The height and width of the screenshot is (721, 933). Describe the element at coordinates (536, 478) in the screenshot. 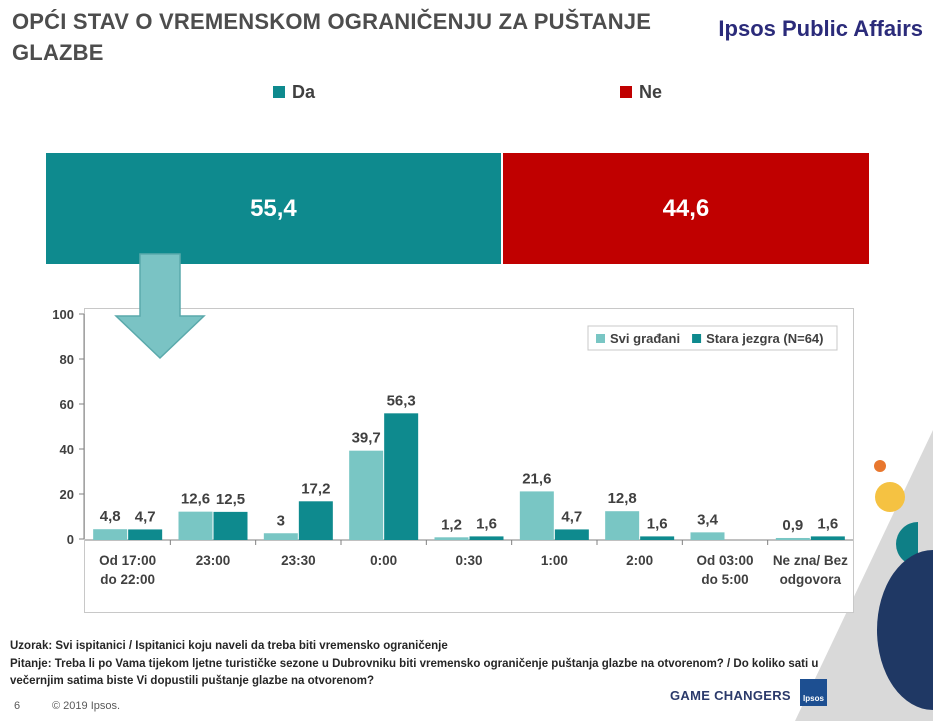

I see `data-label-svi-5: 21,6` at that location.